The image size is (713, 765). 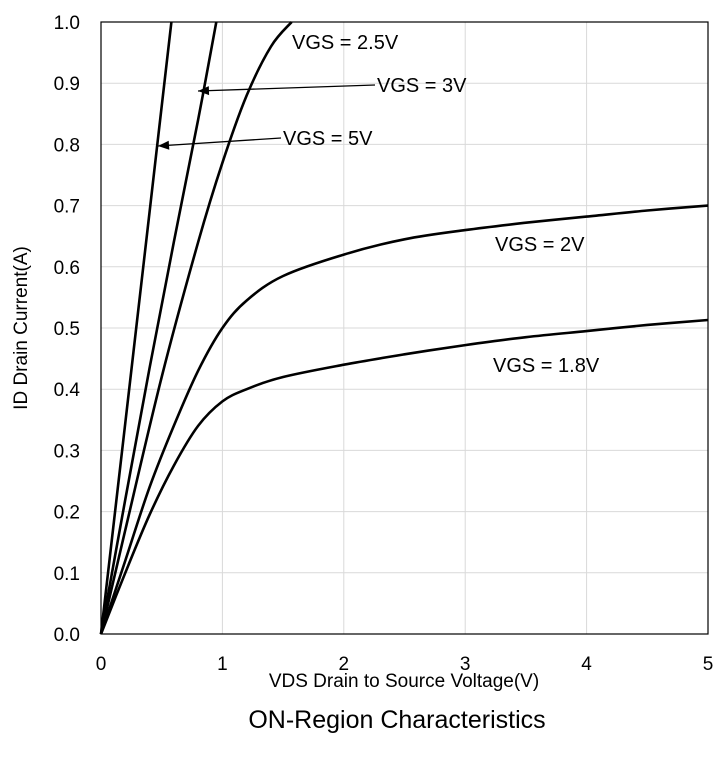 I want to click on annotation-vgs-2p5: VGS = 2.5V, so click(x=345, y=43).